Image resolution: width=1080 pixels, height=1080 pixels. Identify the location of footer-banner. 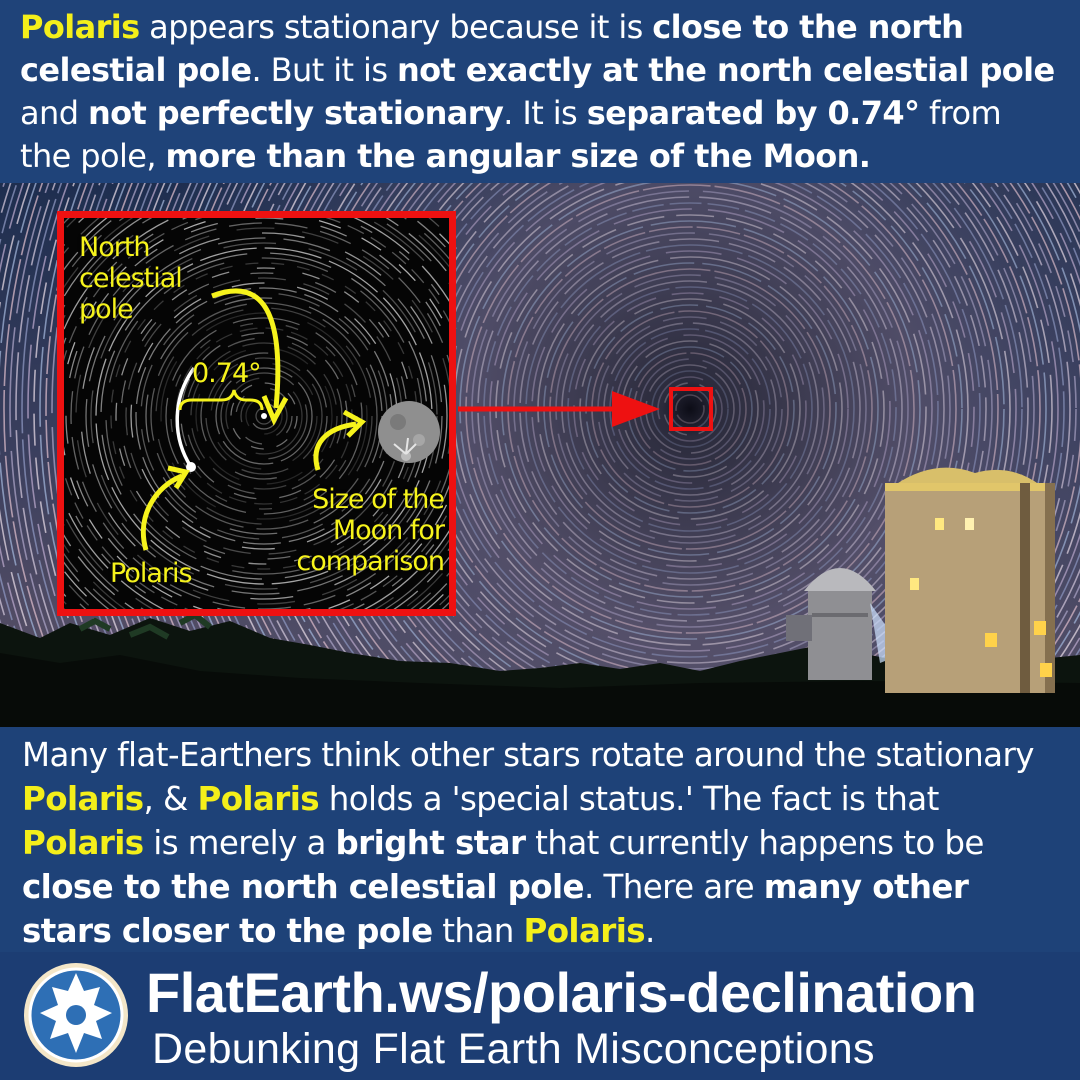
(540, 1016).